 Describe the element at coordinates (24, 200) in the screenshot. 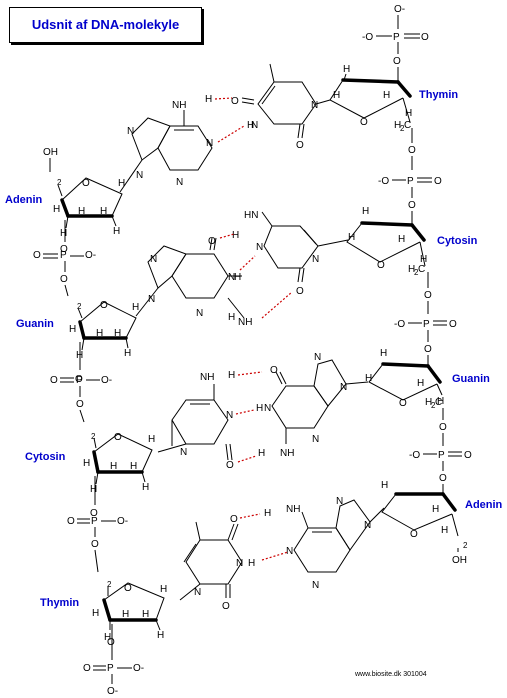

I see `label-adenin-left: Adenin` at that location.